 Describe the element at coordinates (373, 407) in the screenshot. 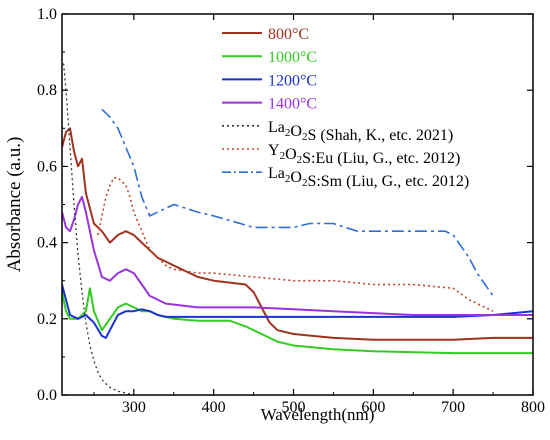

I see `x-tick-label: 600` at that location.